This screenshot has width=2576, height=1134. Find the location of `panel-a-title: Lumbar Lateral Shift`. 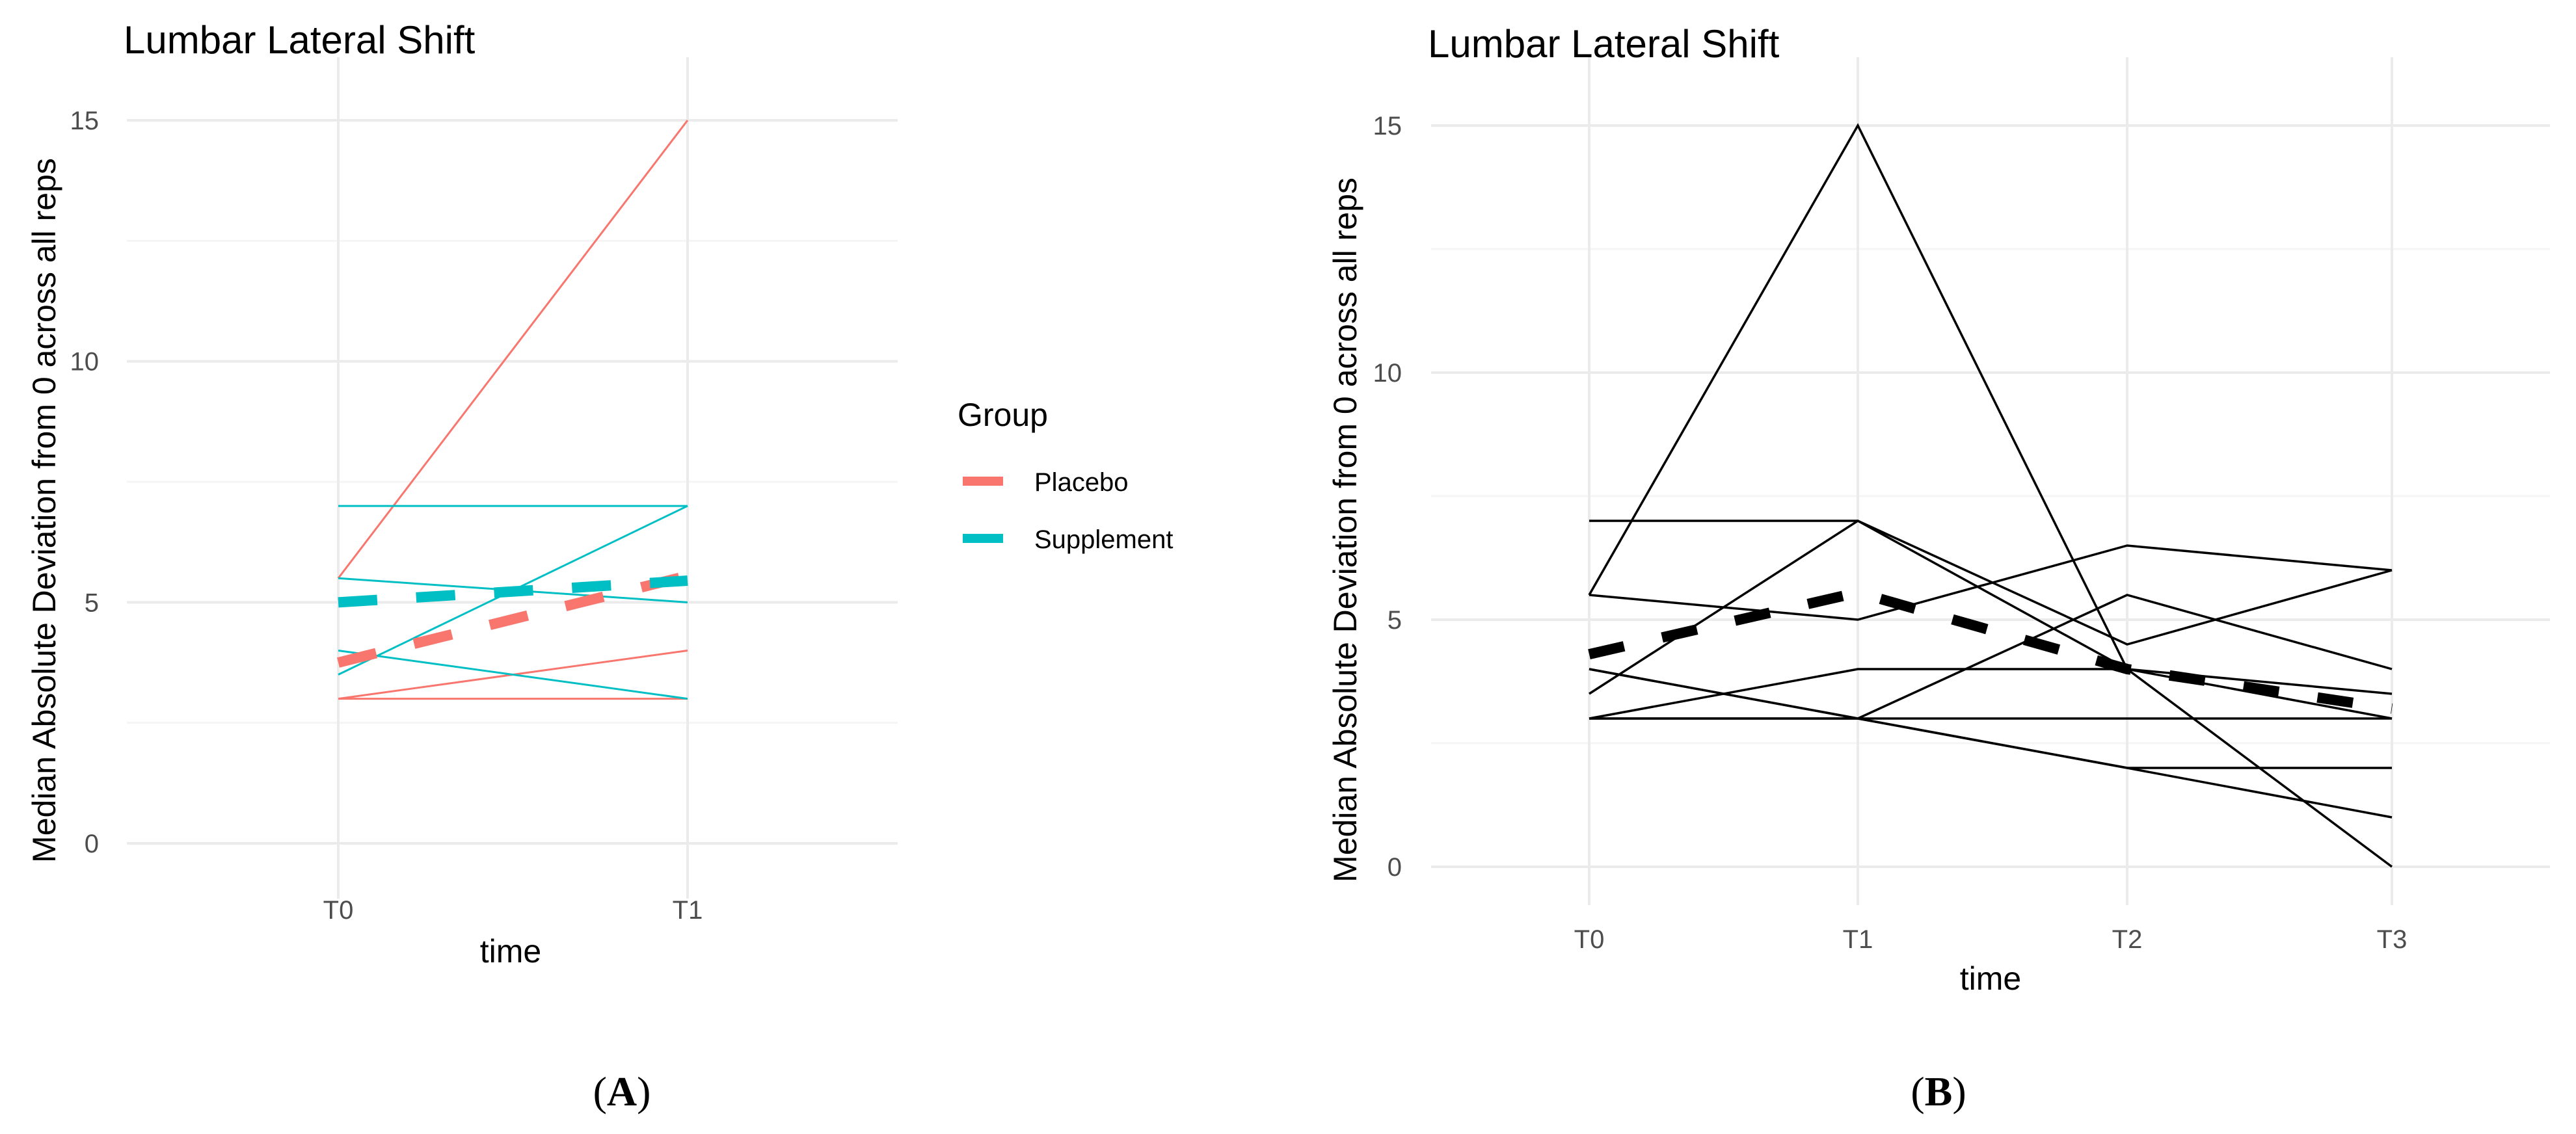

panel-a-title: Lumbar Lateral Shift is located at coordinates (300, 40).